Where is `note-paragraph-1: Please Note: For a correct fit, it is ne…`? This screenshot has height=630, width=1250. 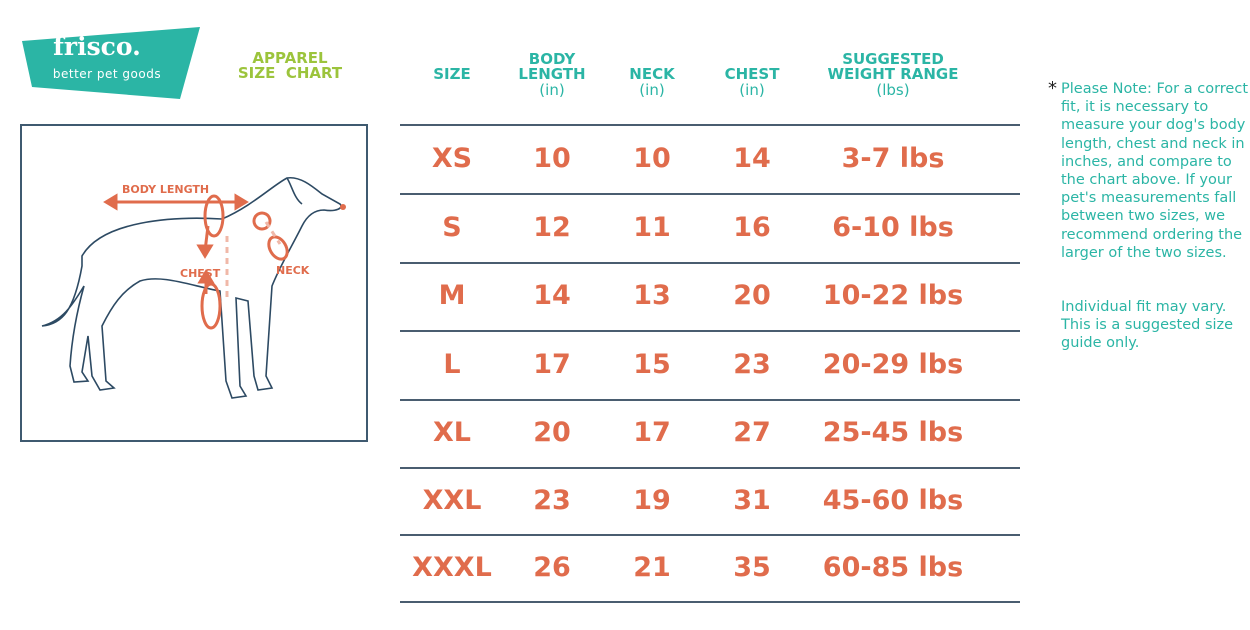
note-paragraph-1: Please Note: For a correct fit, it is ne… is located at coordinates (1155, 171).